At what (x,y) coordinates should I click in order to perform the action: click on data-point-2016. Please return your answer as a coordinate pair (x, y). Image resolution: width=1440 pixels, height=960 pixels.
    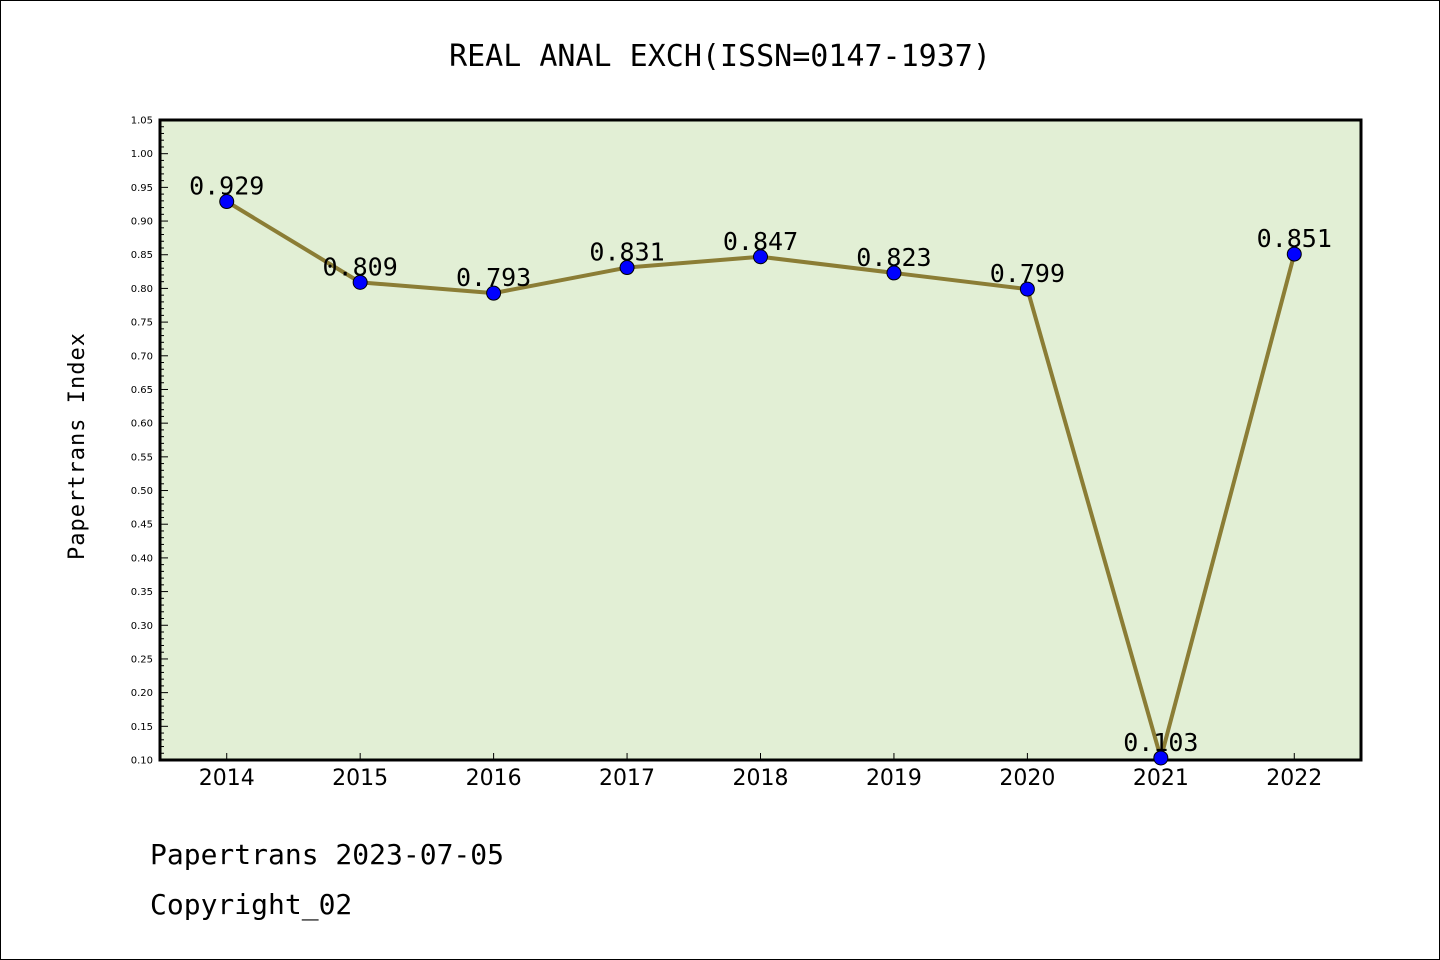
    Looking at the image, I should click on (494, 293).